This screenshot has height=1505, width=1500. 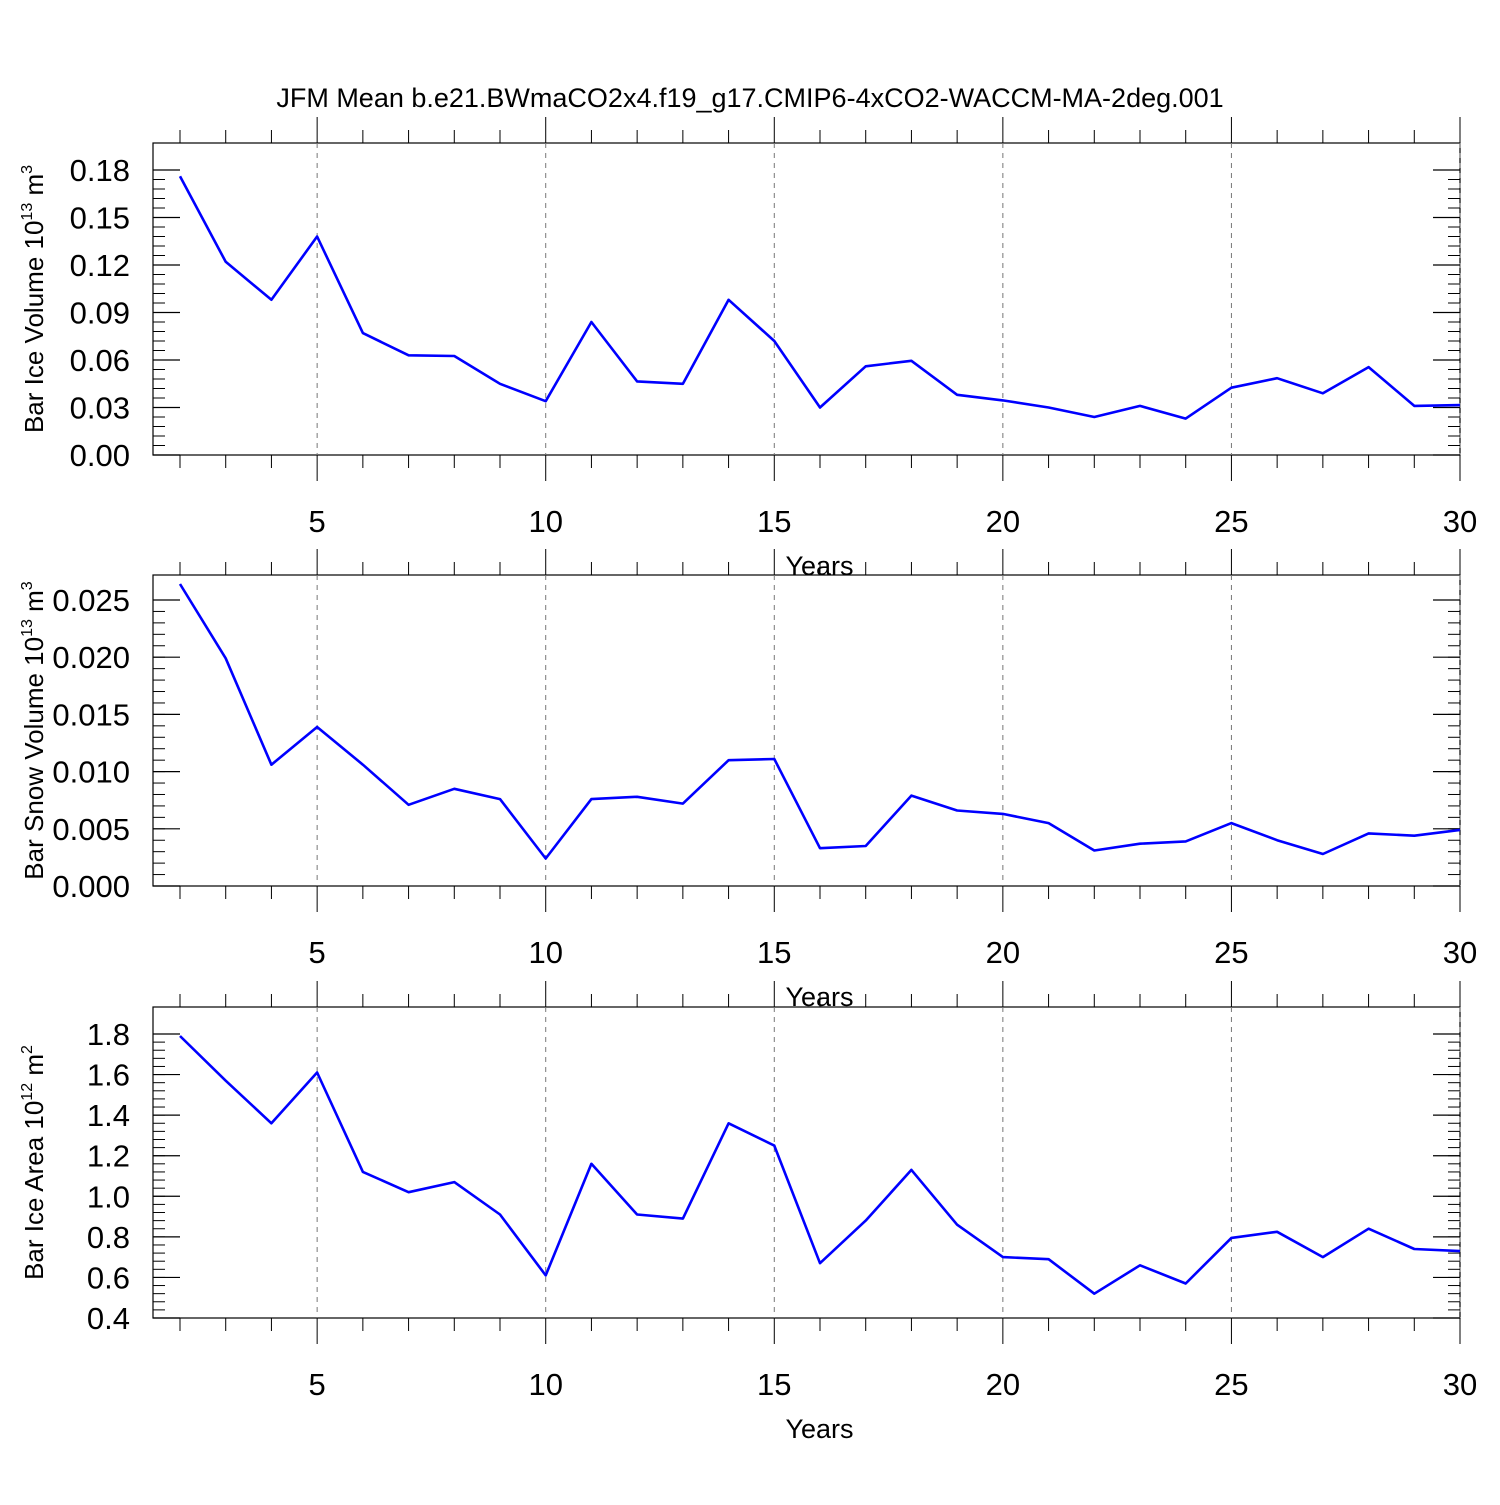 I want to click on y-tick-label: 1.4, so click(x=108, y=1115).